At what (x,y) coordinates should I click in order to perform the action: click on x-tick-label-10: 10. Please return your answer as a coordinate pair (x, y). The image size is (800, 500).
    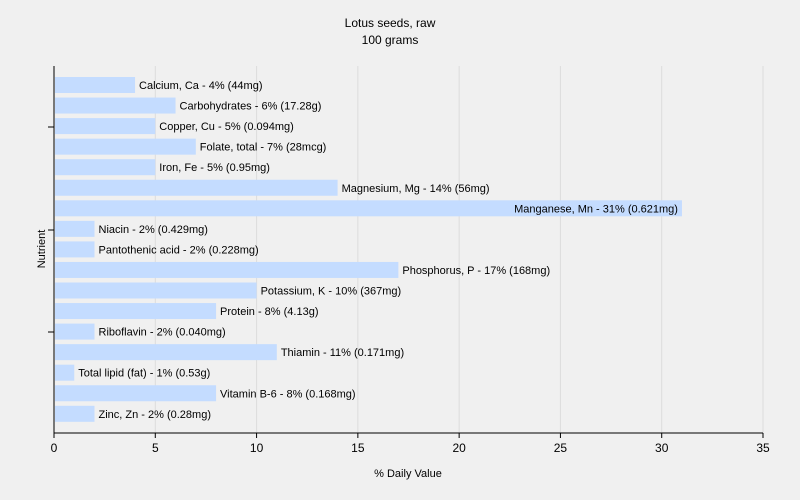
    Looking at the image, I should click on (257, 448).